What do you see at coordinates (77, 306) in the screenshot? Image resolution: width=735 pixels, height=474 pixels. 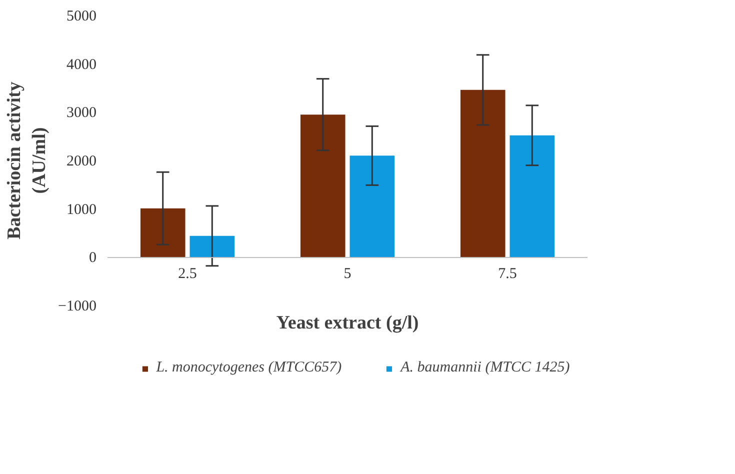 I see `y-tick-label: −1000` at bounding box center [77, 306].